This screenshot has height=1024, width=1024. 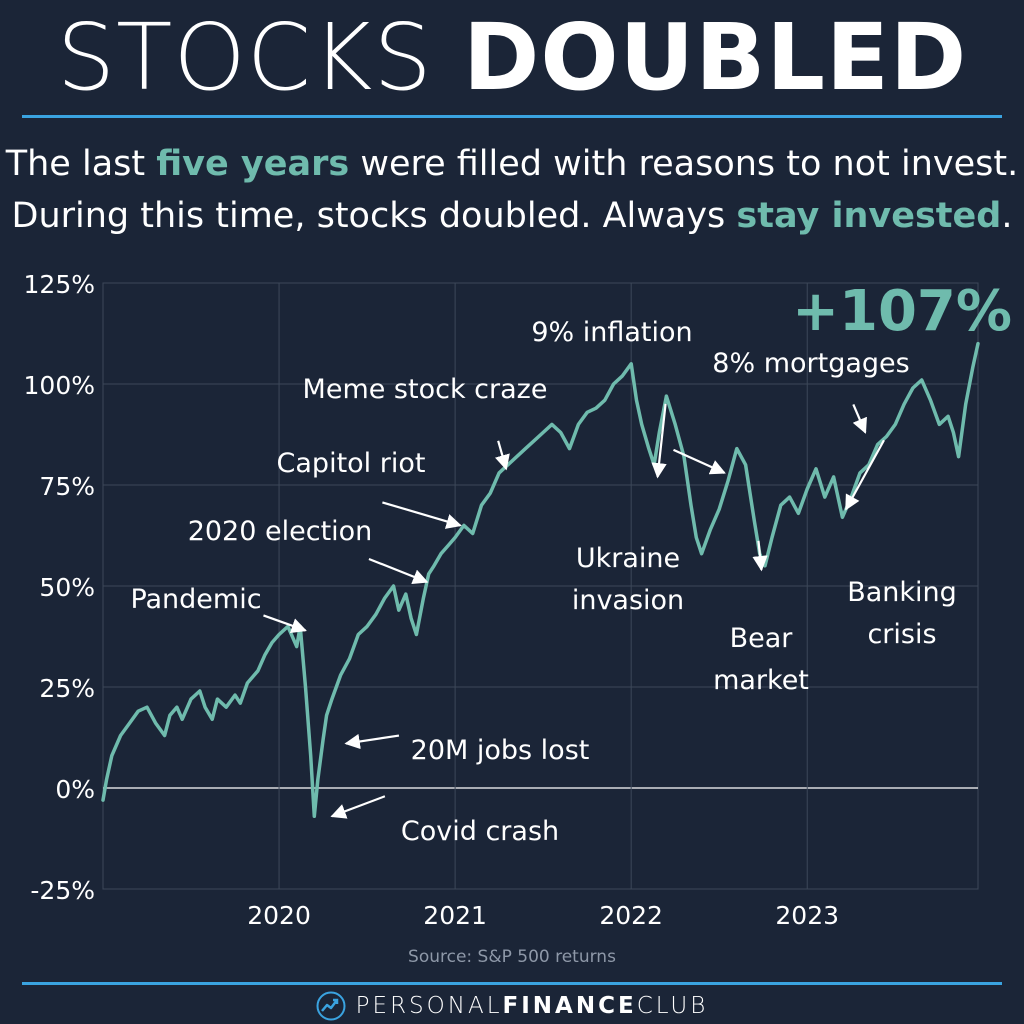 I want to click on annotation: Capitol riot, so click(x=369, y=488).